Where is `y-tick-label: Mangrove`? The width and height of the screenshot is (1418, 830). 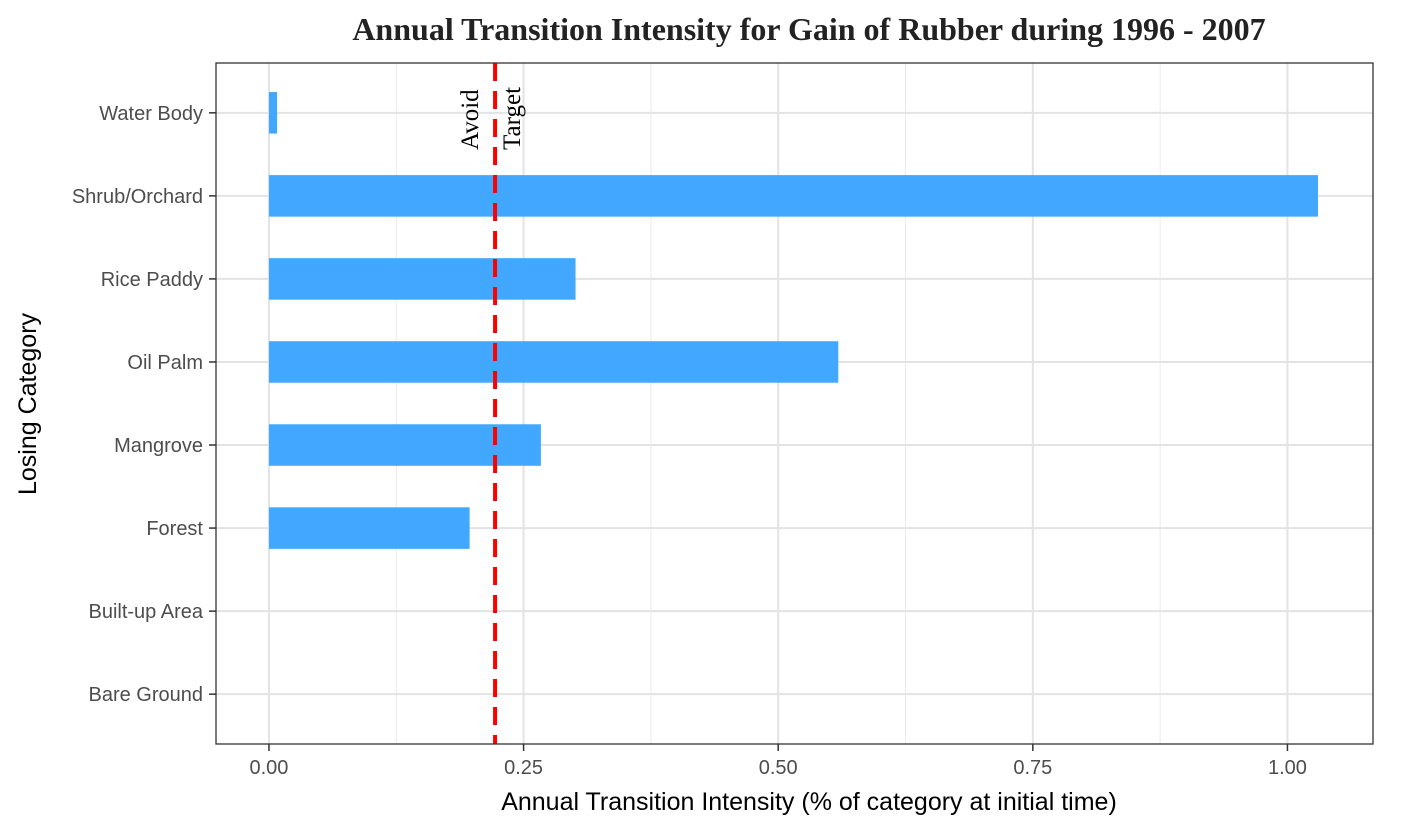 y-tick-label: Mangrove is located at coordinates (158, 446).